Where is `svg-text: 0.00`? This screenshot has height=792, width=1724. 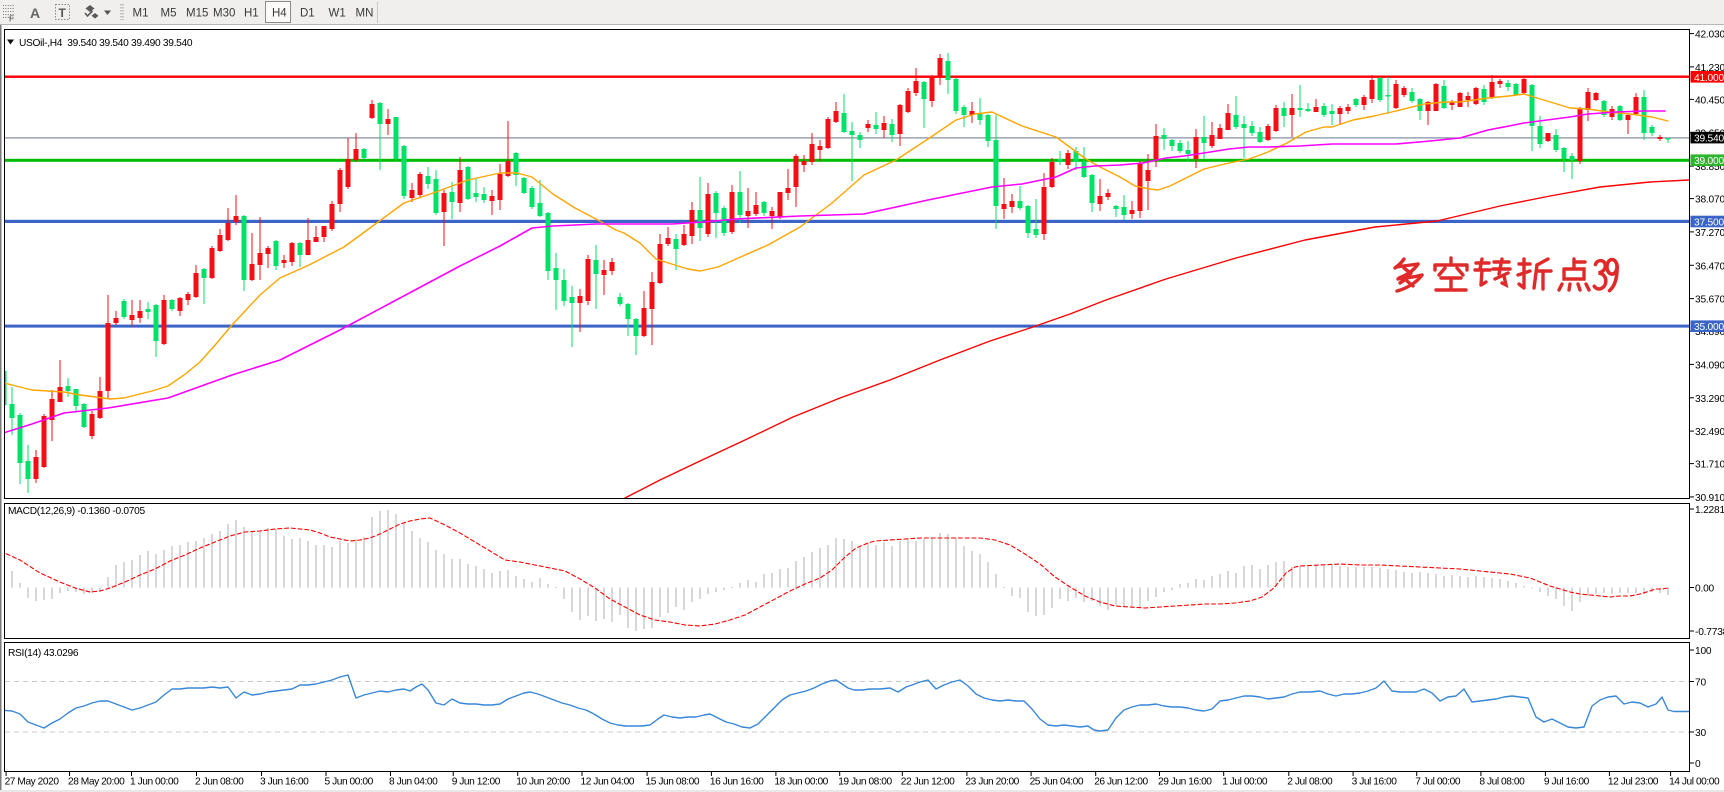
svg-text: 0.00 is located at coordinates (1705, 589).